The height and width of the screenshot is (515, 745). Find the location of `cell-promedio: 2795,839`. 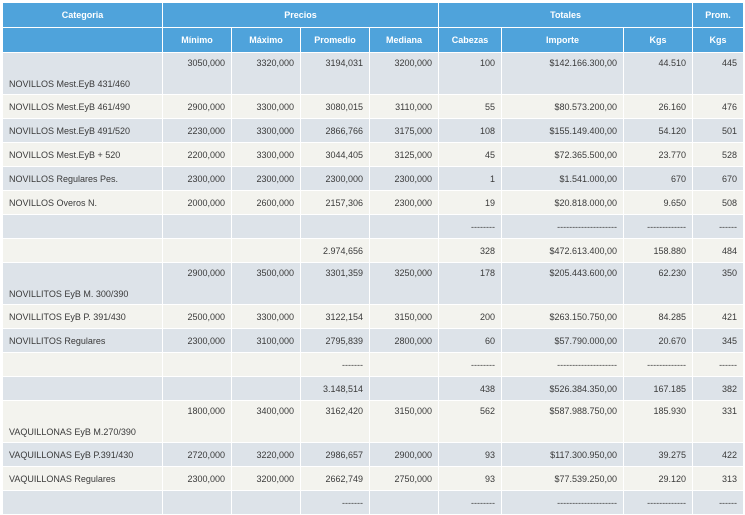

cell-promedio: 2795,839 is located at coordinates (335, 340).